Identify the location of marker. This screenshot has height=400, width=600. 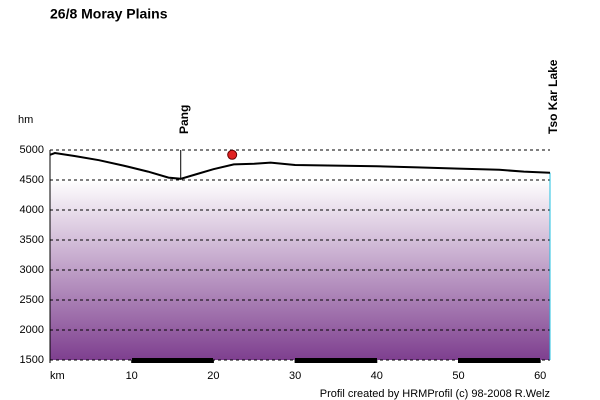
(232, 154).